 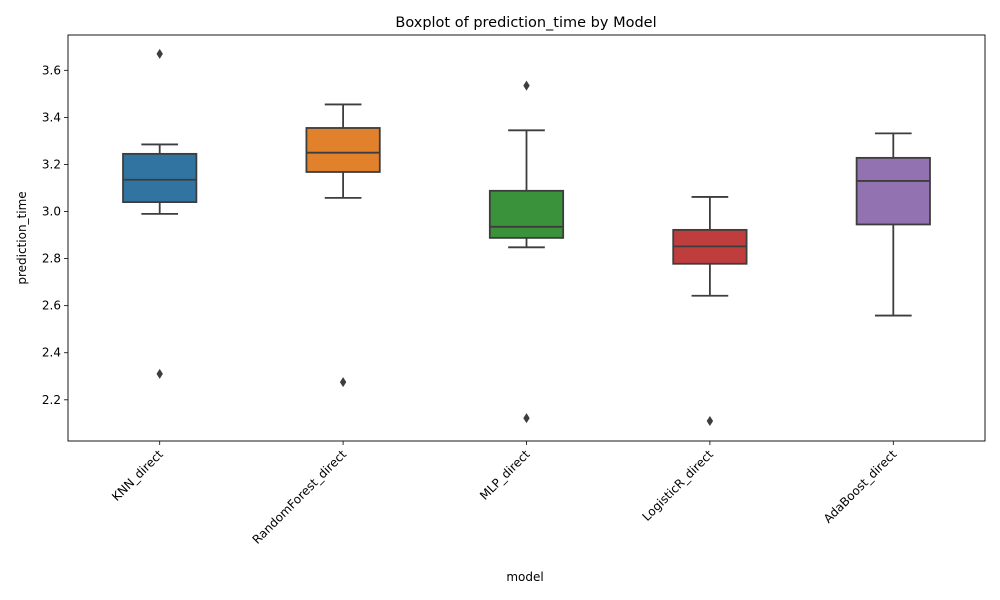 I want to click on x-tick-label: MLP_direct, so click(x=505, y=475).